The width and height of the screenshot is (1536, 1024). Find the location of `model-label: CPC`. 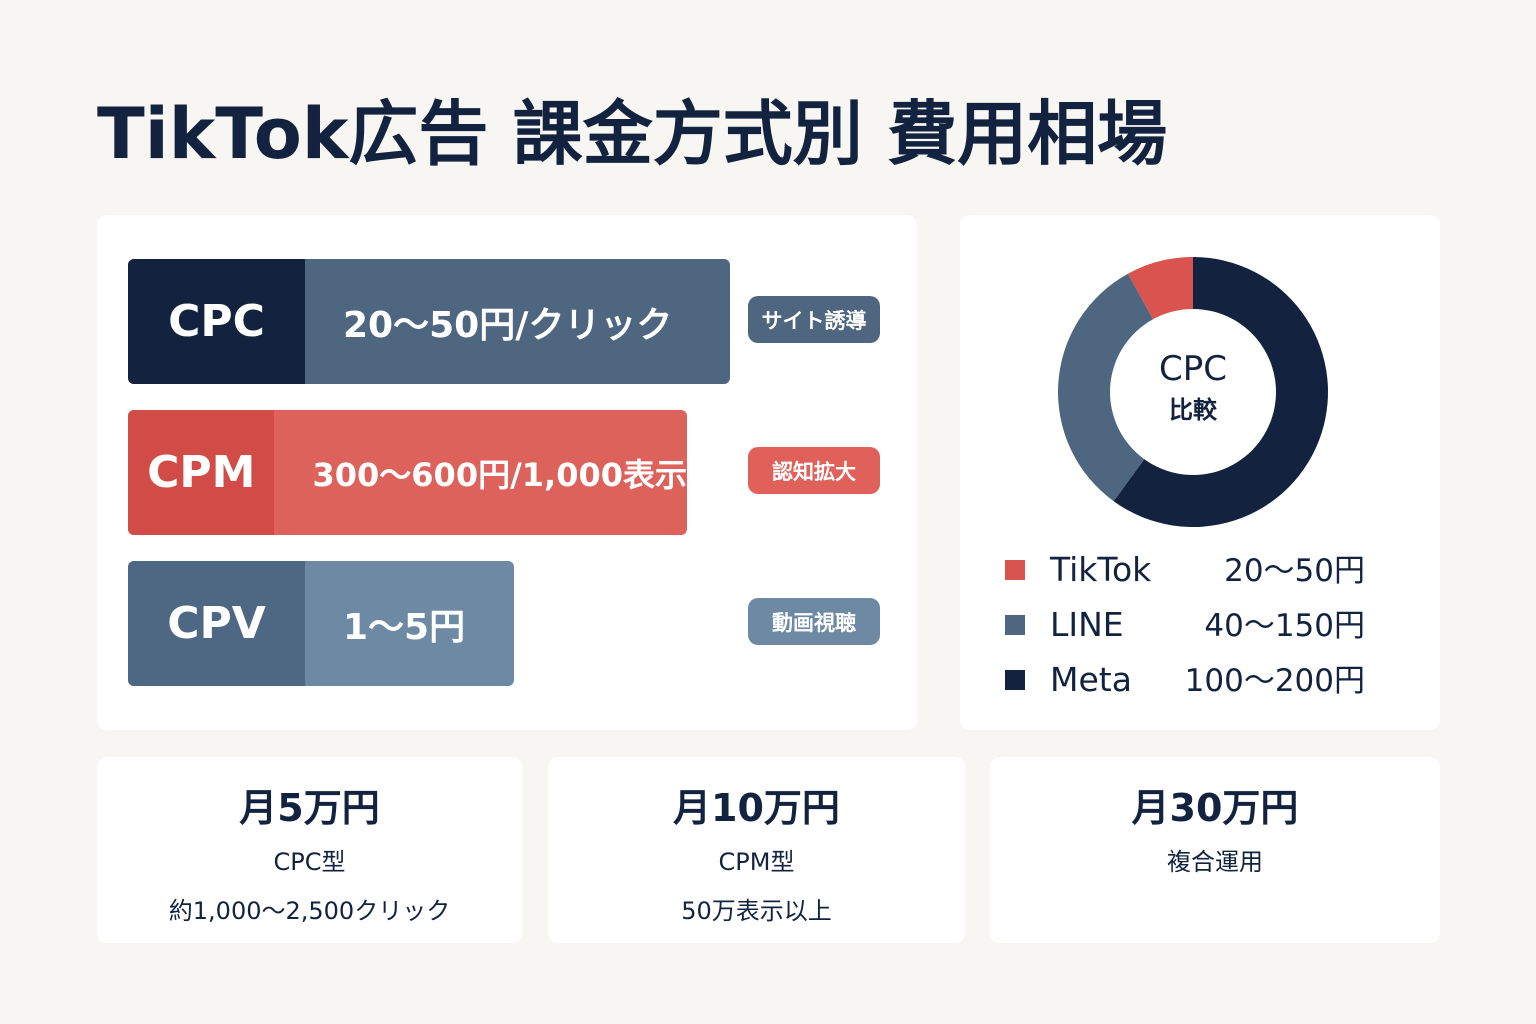

model-label: CPC is located at coordinates (216, 321).